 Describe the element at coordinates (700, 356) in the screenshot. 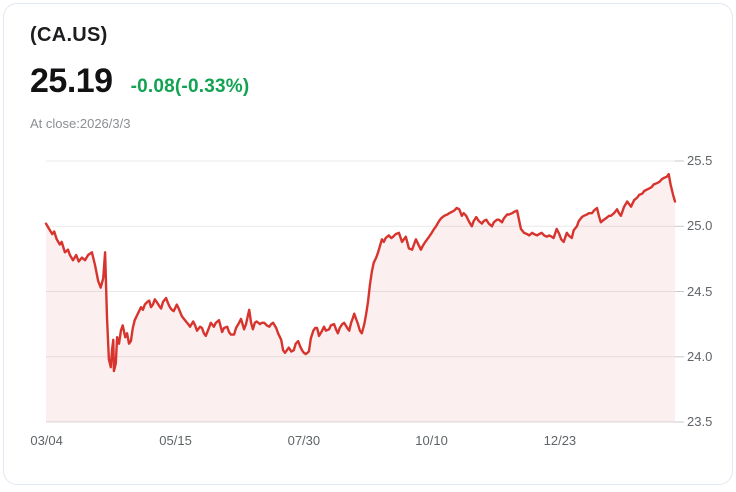

I see `y-axis-label: 24.0` at that location.